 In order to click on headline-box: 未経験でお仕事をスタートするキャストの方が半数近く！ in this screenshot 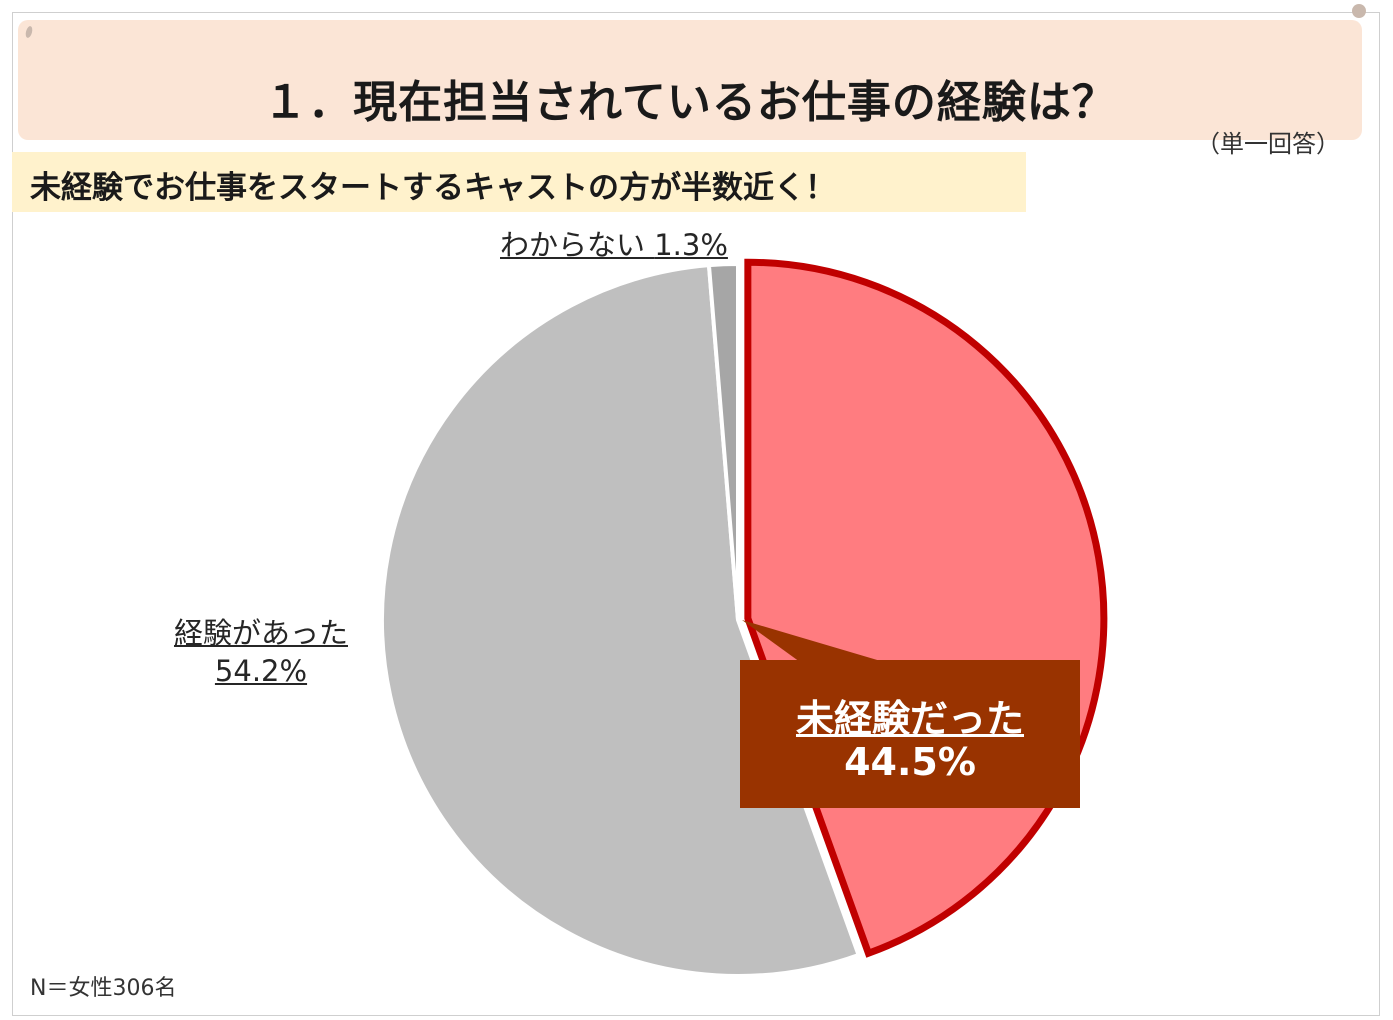, I will do `click(519, 182)`.